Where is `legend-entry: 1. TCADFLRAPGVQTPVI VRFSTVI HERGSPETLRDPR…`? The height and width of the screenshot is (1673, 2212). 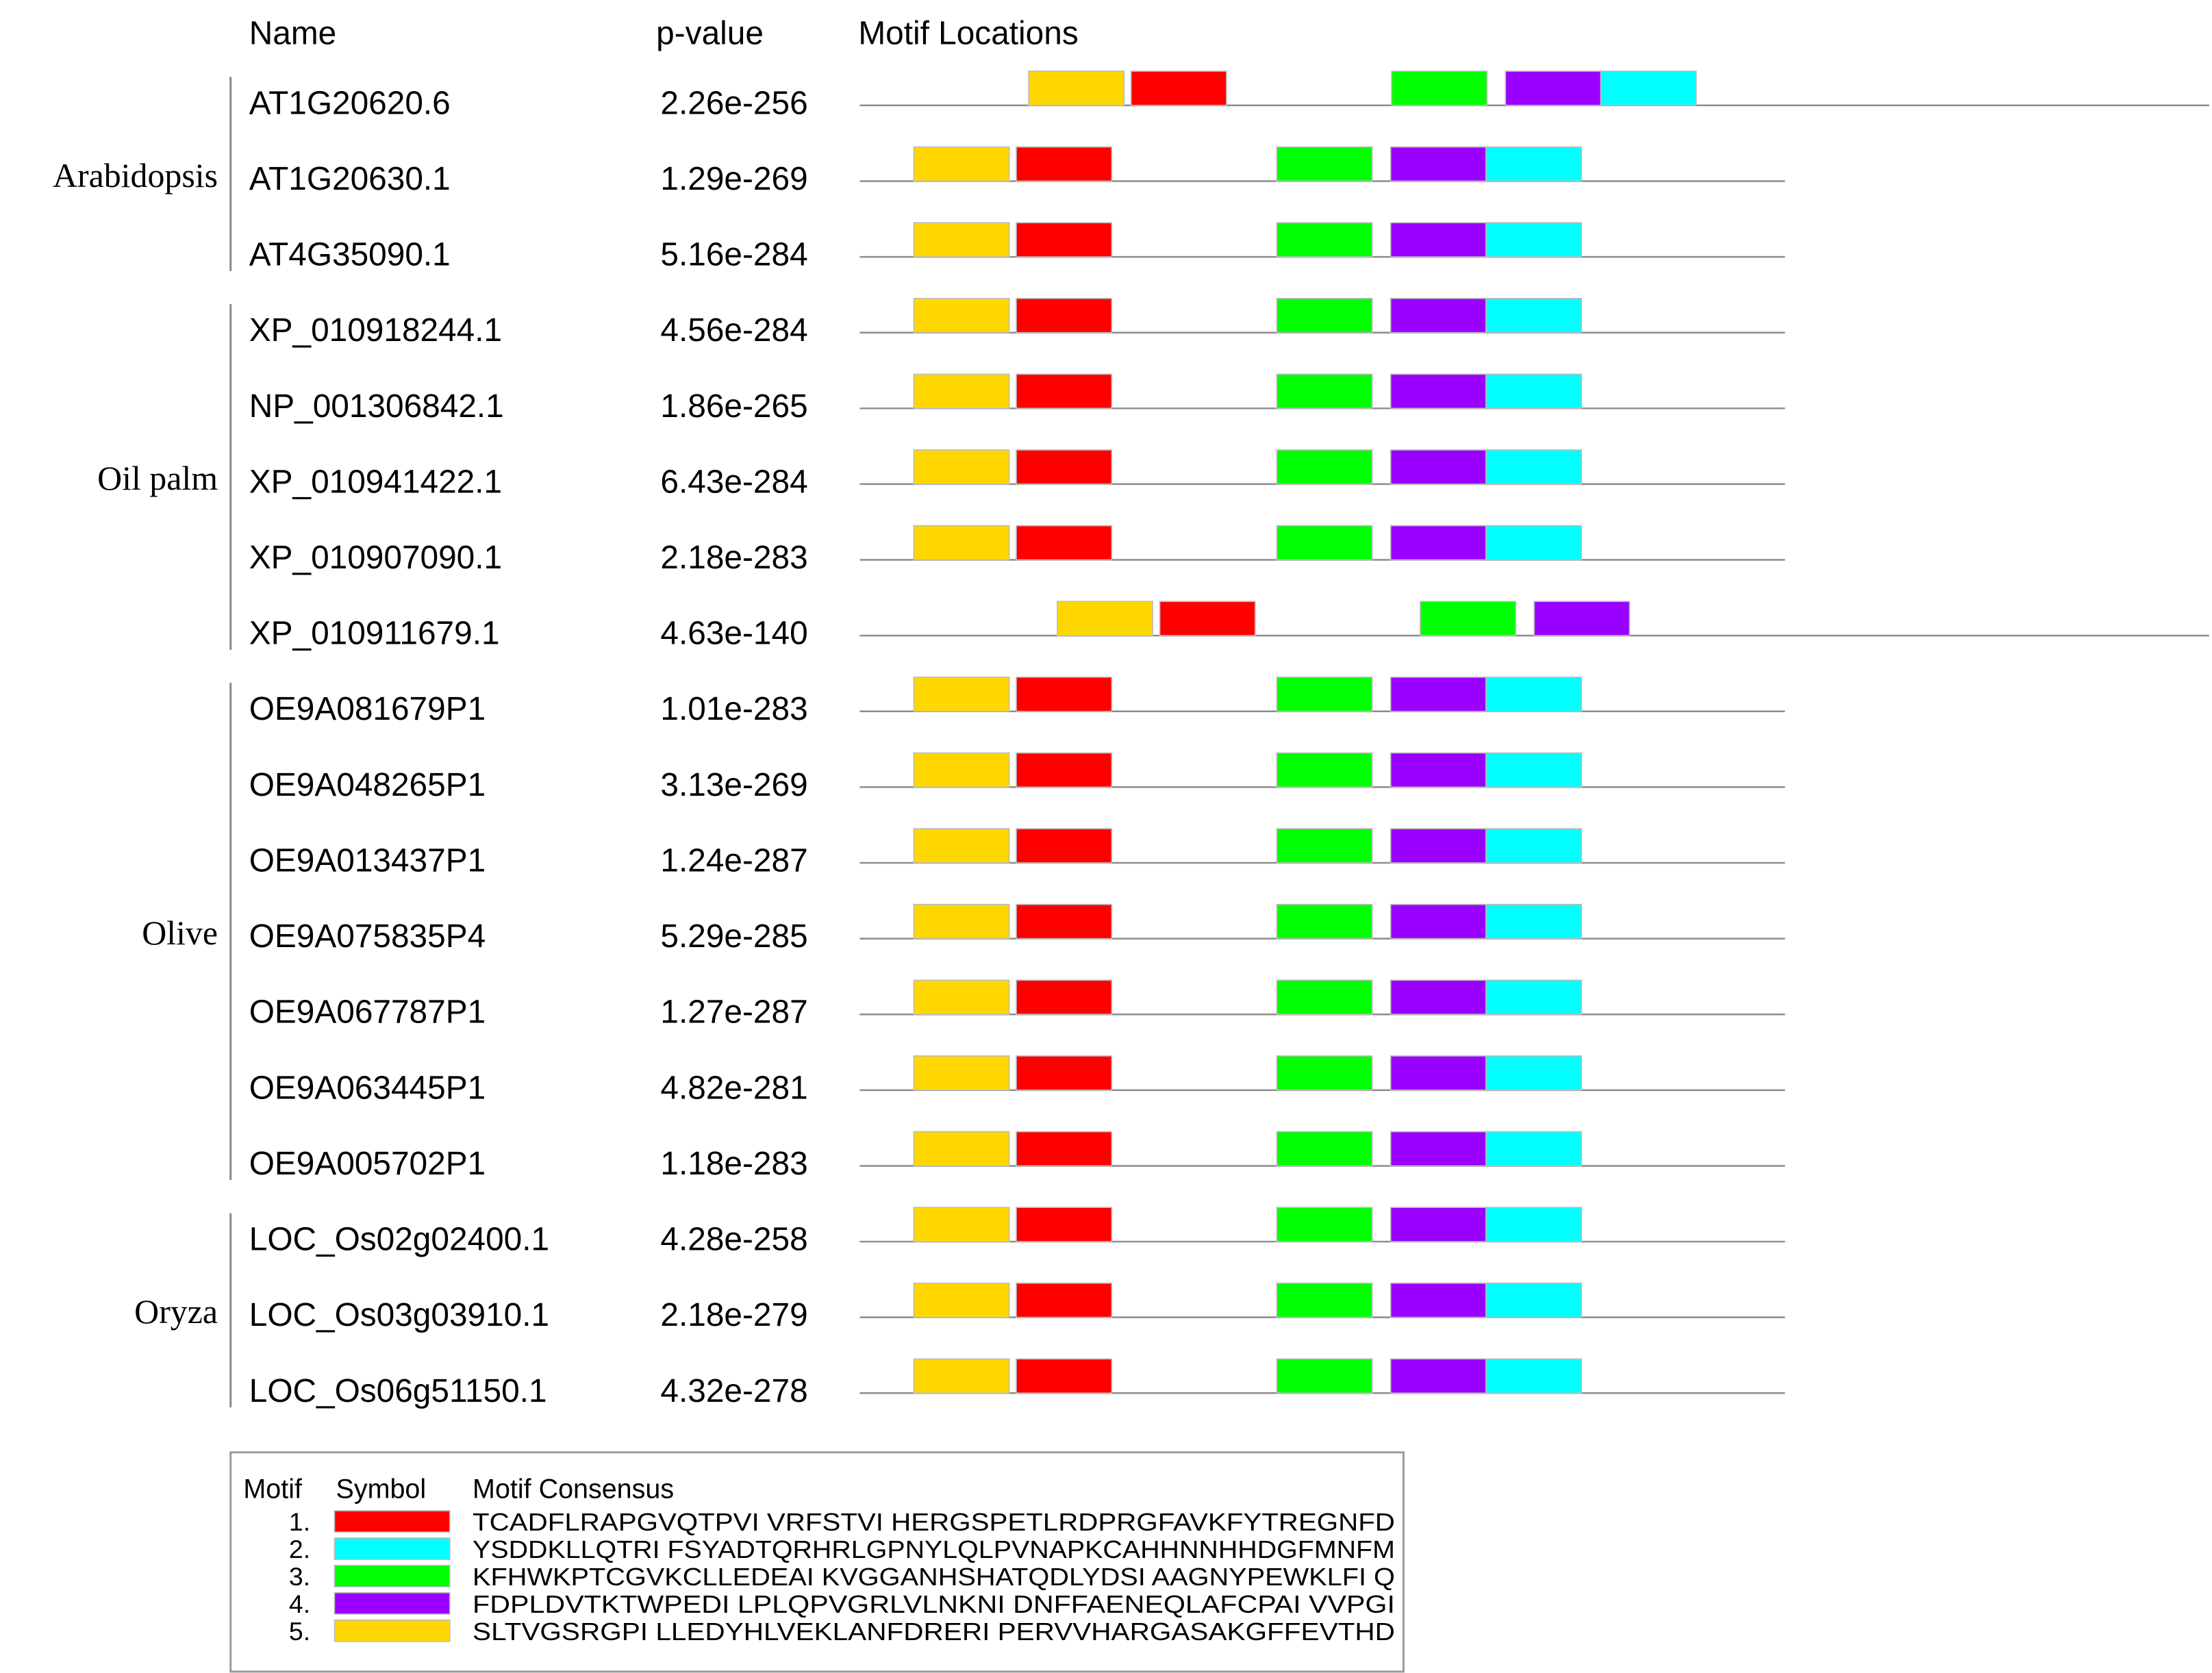 legend-entry: 1. TCADFLRAPGVQTPVI VRFSTVI HERGSPETLRDPR… is located at coordinates (842, 1521).